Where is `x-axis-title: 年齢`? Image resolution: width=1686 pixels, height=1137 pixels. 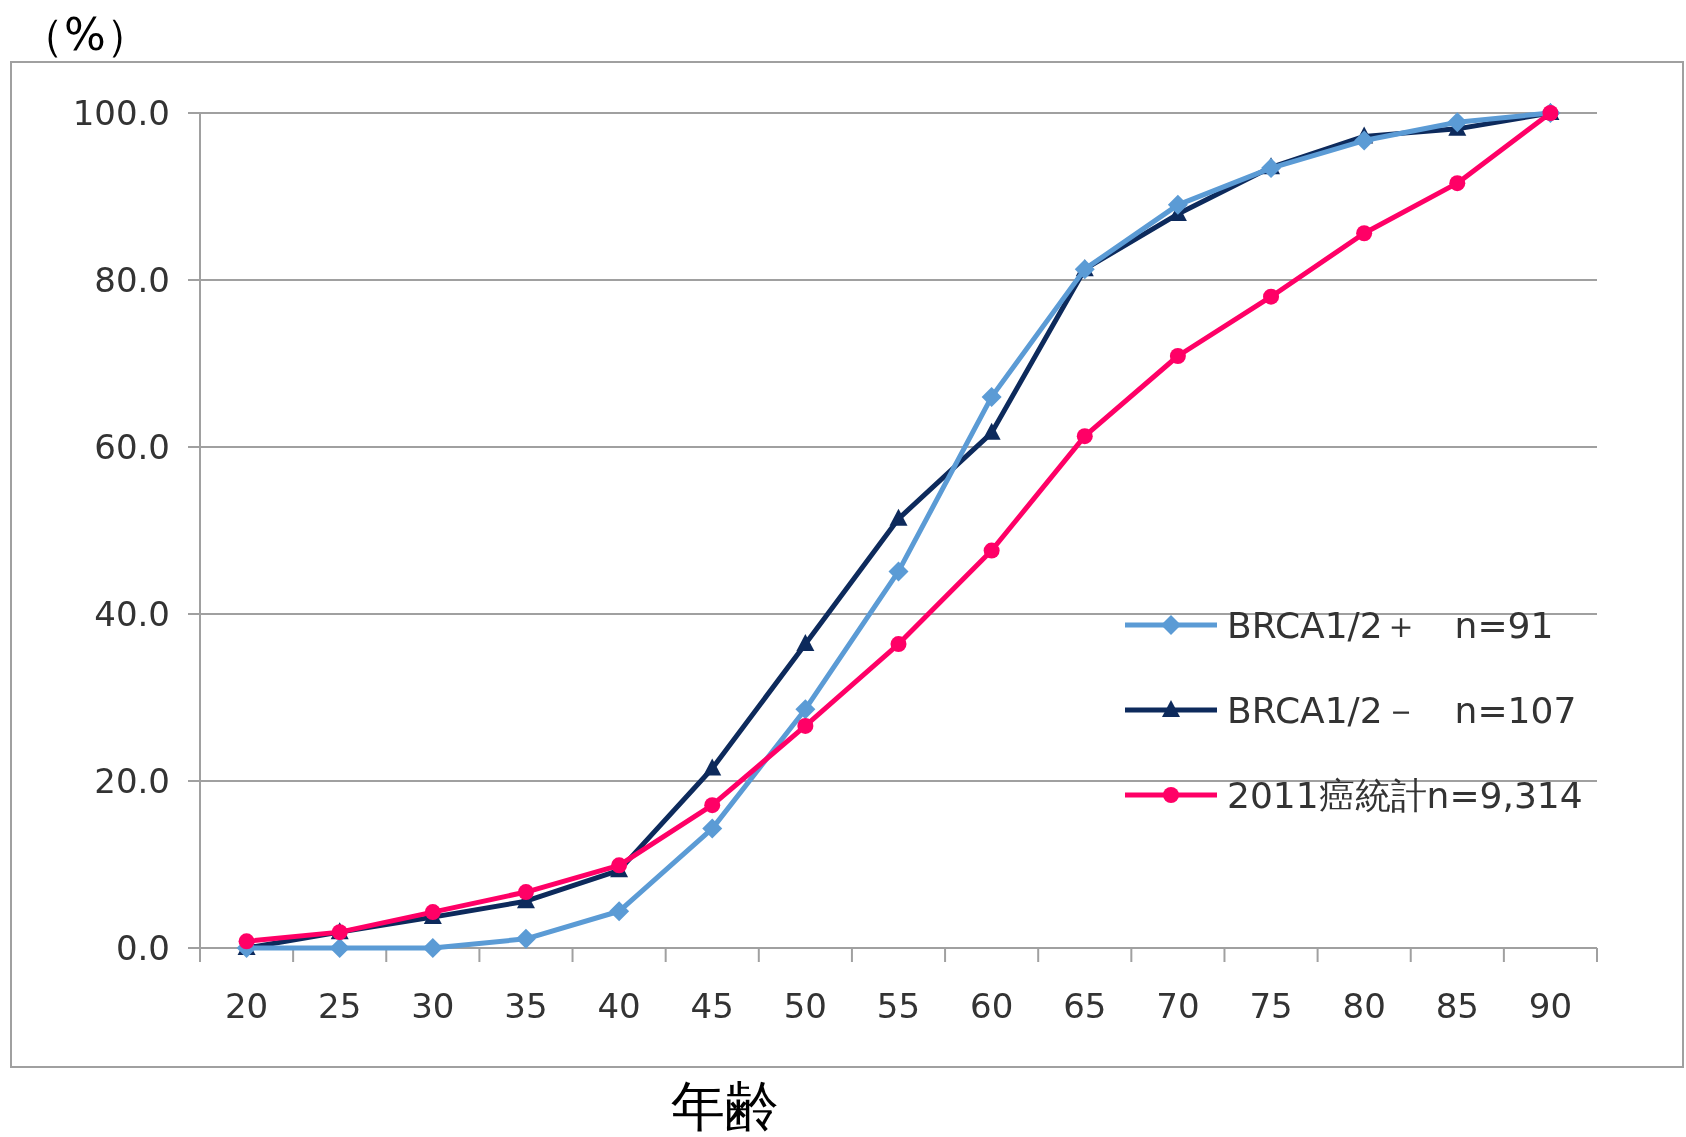 x-axis-title: 年齢 is located at coordinates (725, 1106).